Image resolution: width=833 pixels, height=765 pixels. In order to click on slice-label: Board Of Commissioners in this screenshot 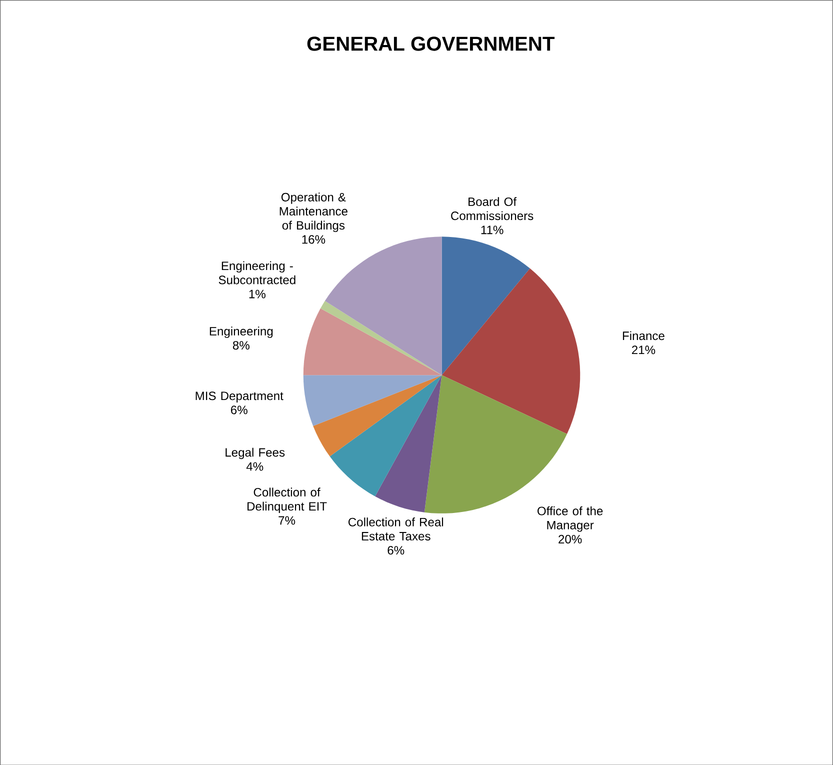, I will do `click(492, 208)`.